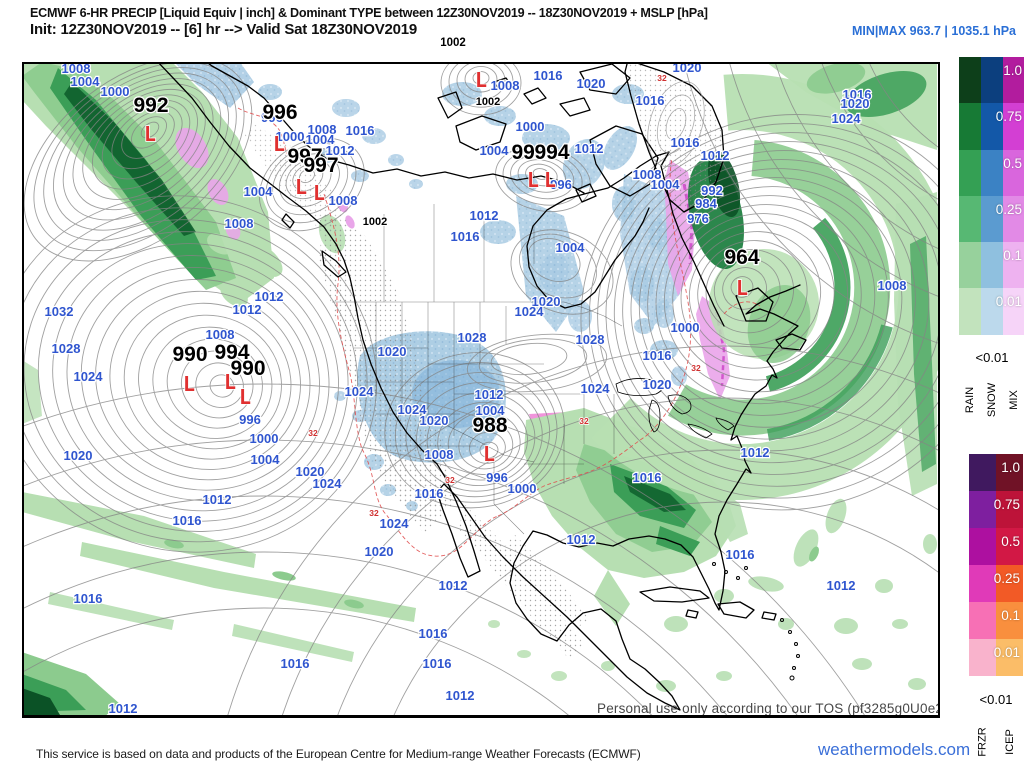  I want to click on legend-value: 1.0, so click(1010, 467).